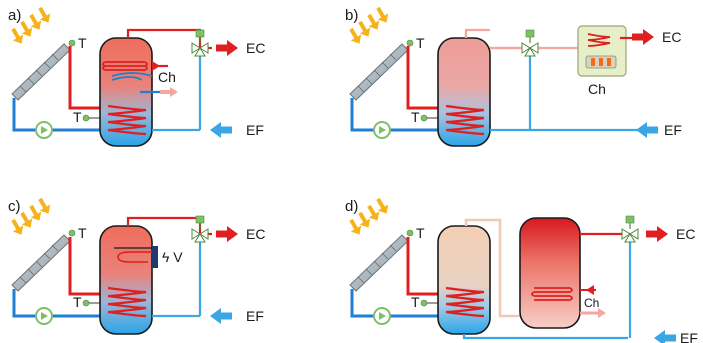 The width and height of the screenshot is (703, 343). What do you see at coordinates (172, 257) in the screenshot?
I see `aux-label: ϟ V` at bounding box center [172, 257].